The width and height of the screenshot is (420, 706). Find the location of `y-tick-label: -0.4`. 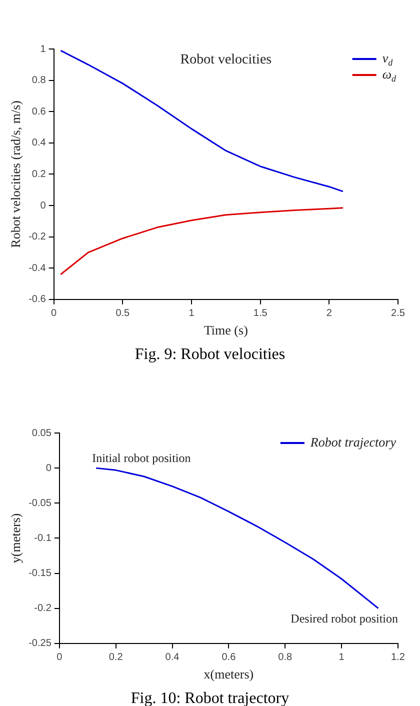

y-tick-label: -0.4 is located at coordinates (37, 268).